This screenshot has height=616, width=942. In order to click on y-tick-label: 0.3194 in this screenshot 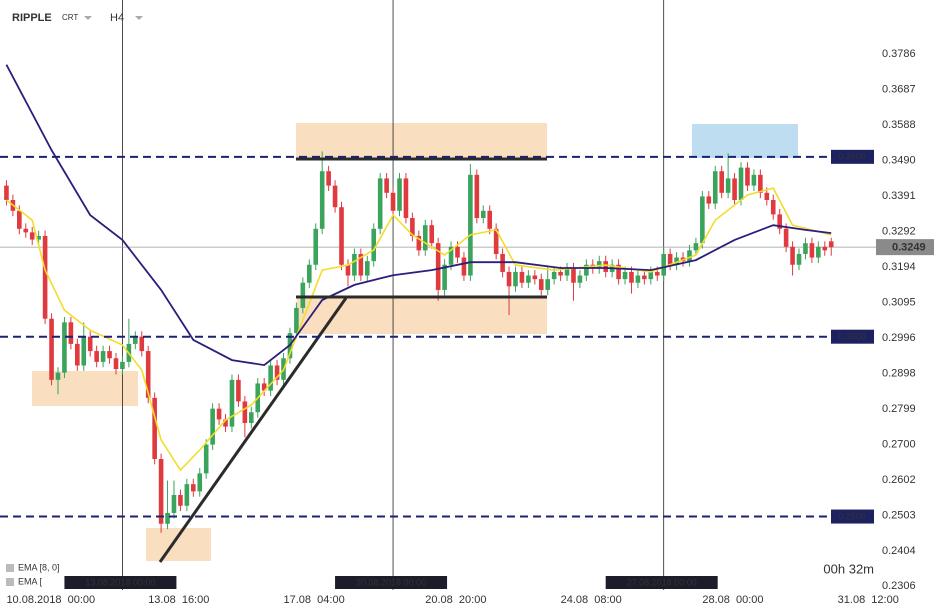, I will do `click(899, 267)`.